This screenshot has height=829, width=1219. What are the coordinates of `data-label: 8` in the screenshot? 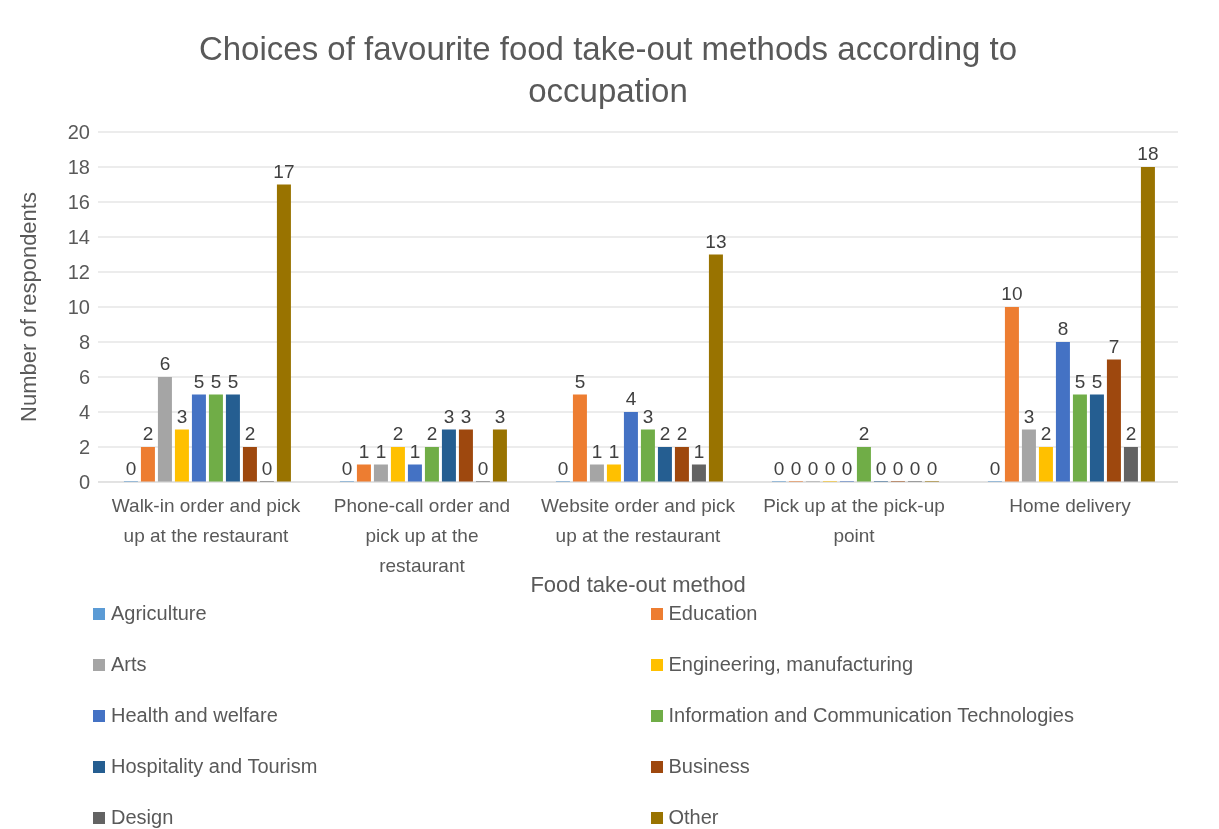 It's located at (1063, 328).